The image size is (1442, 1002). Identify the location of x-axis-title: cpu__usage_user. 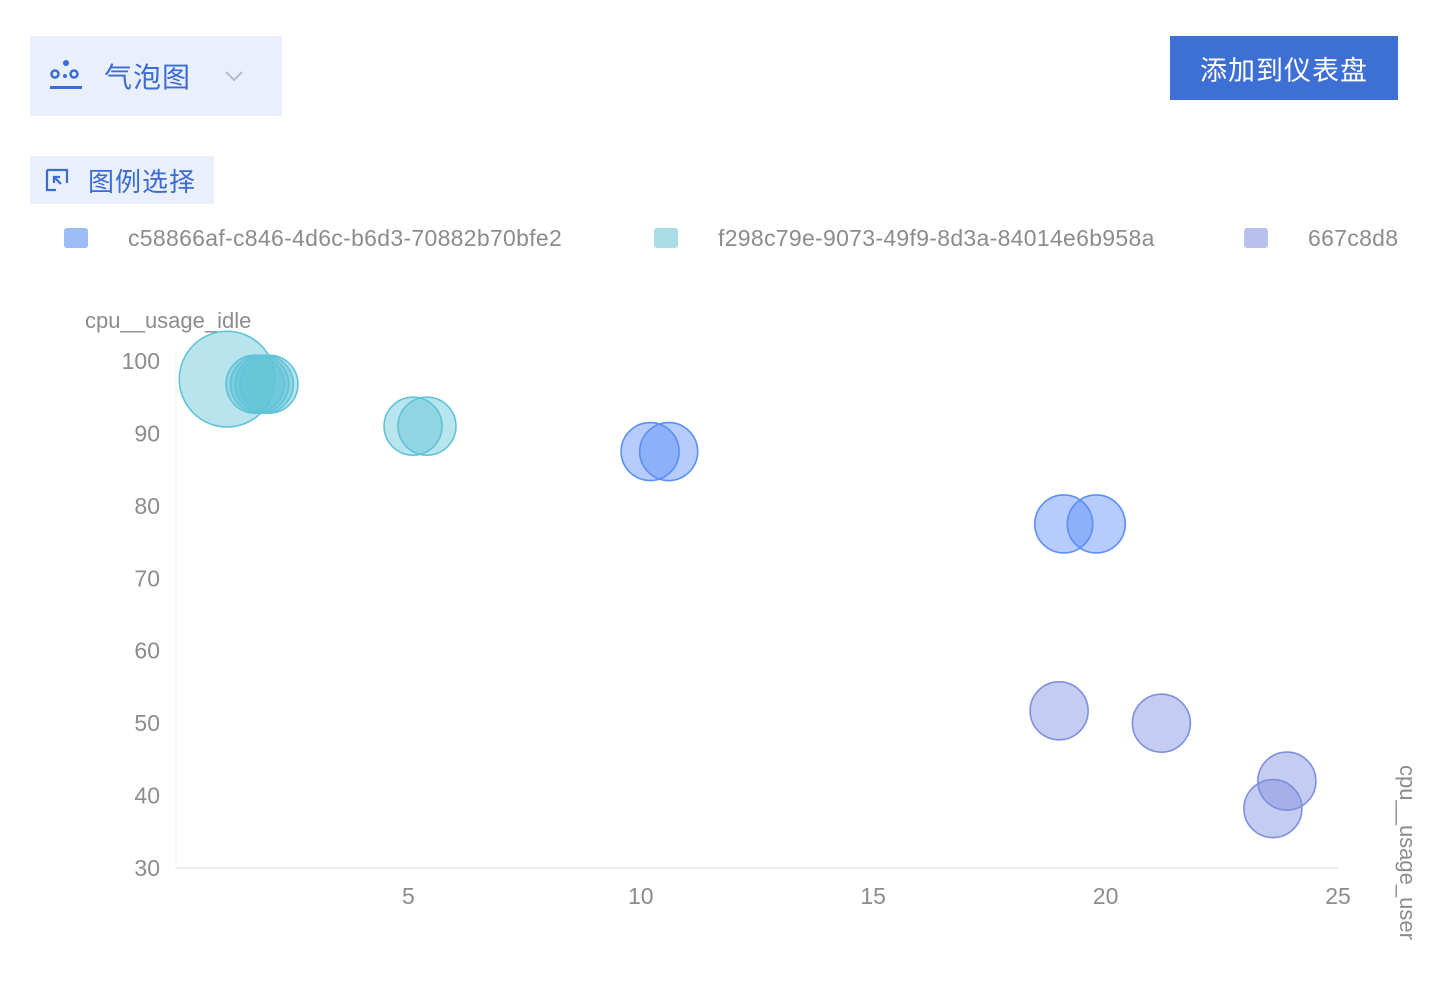
(1407, 852).